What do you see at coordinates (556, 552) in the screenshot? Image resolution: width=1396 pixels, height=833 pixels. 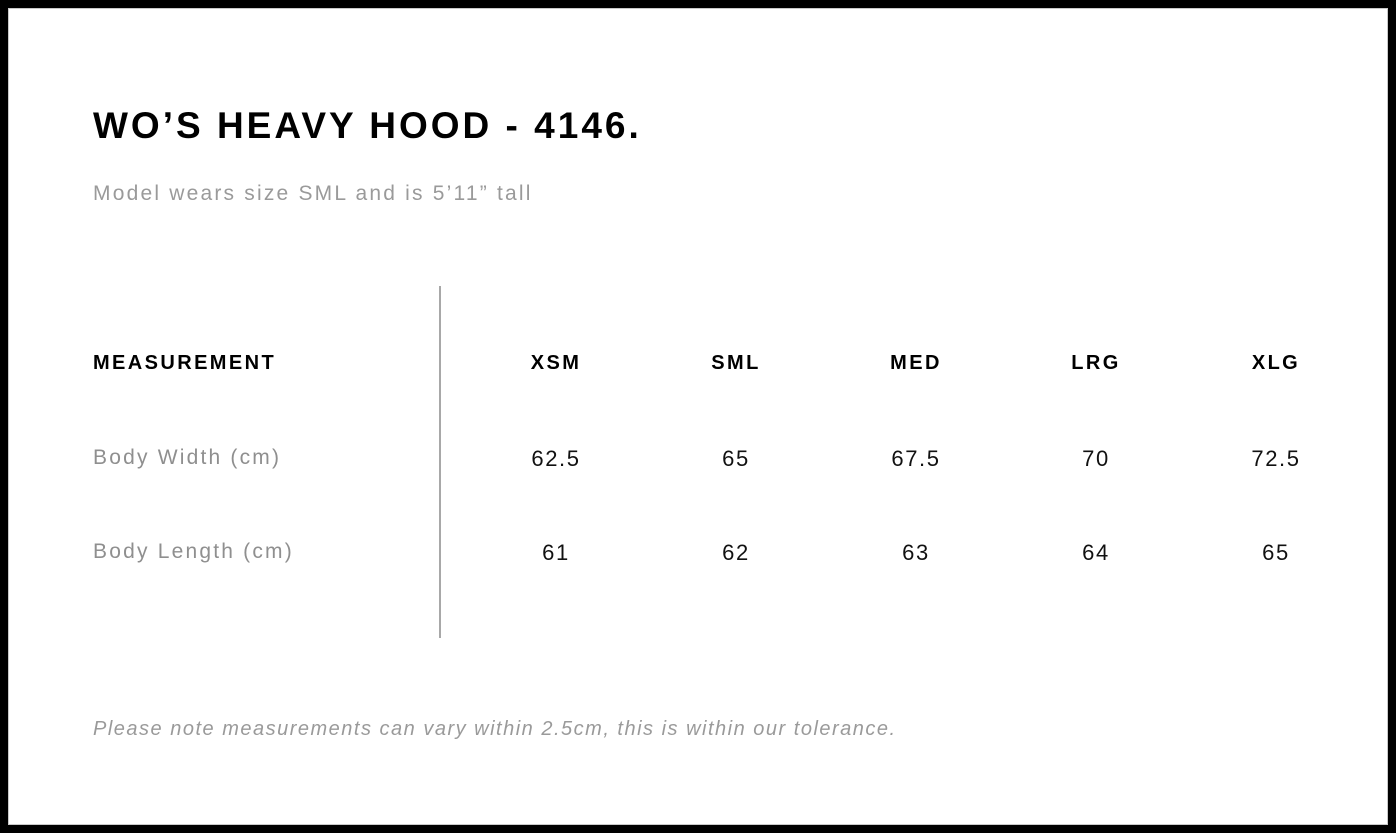 I see `cell-body-length-xsm: 61` at bounding box center [556, 552].